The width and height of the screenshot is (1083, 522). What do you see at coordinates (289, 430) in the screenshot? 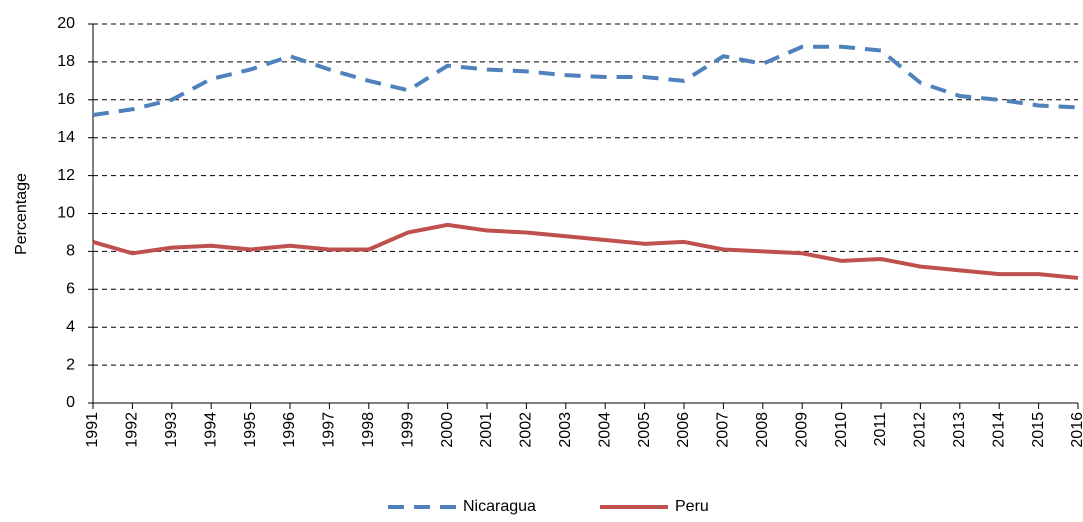
I see `x-tick-label: 1996` at bounding box center [289, 430].